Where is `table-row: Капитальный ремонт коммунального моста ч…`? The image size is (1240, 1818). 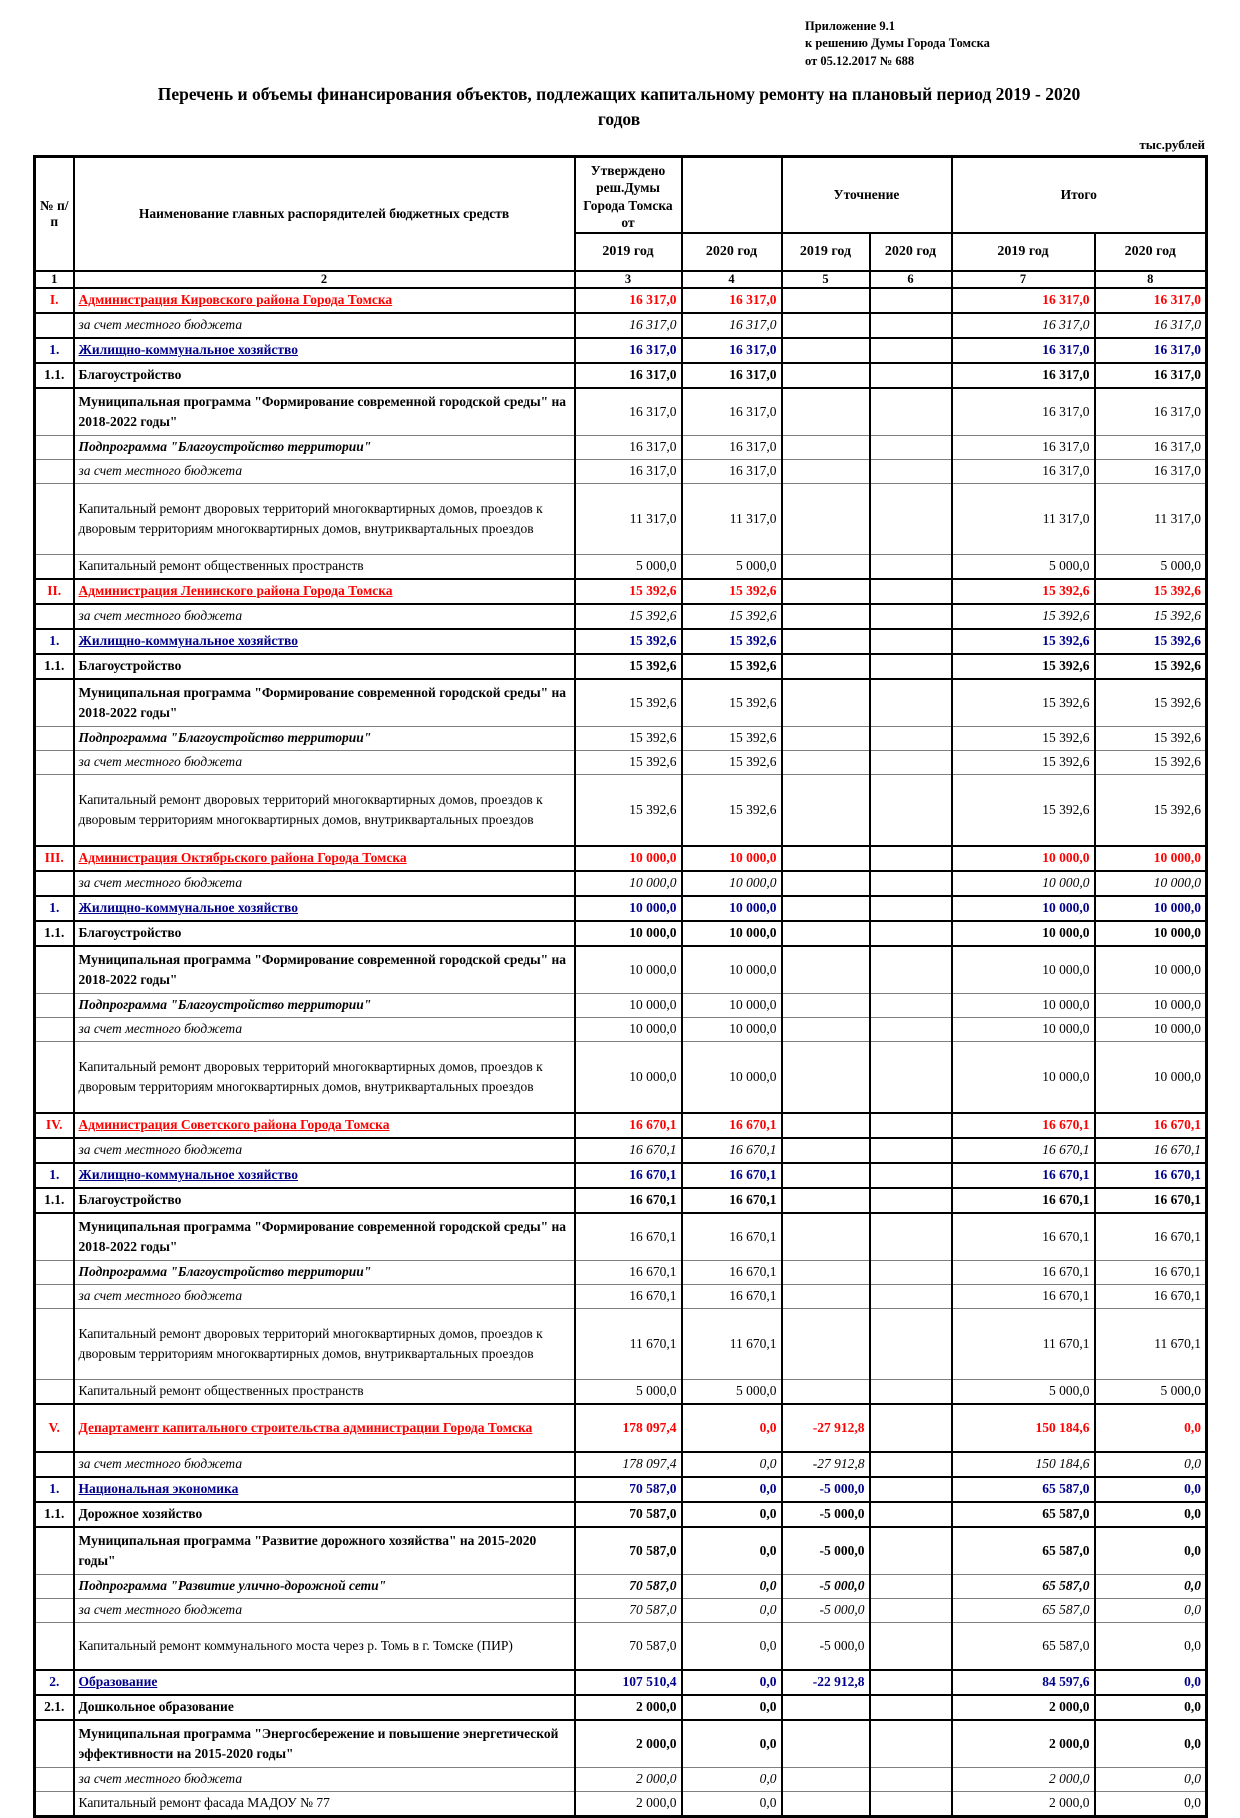 table-row: Капитальный ремонт коммунального моста ч… is located at coordinates (620, 1645).